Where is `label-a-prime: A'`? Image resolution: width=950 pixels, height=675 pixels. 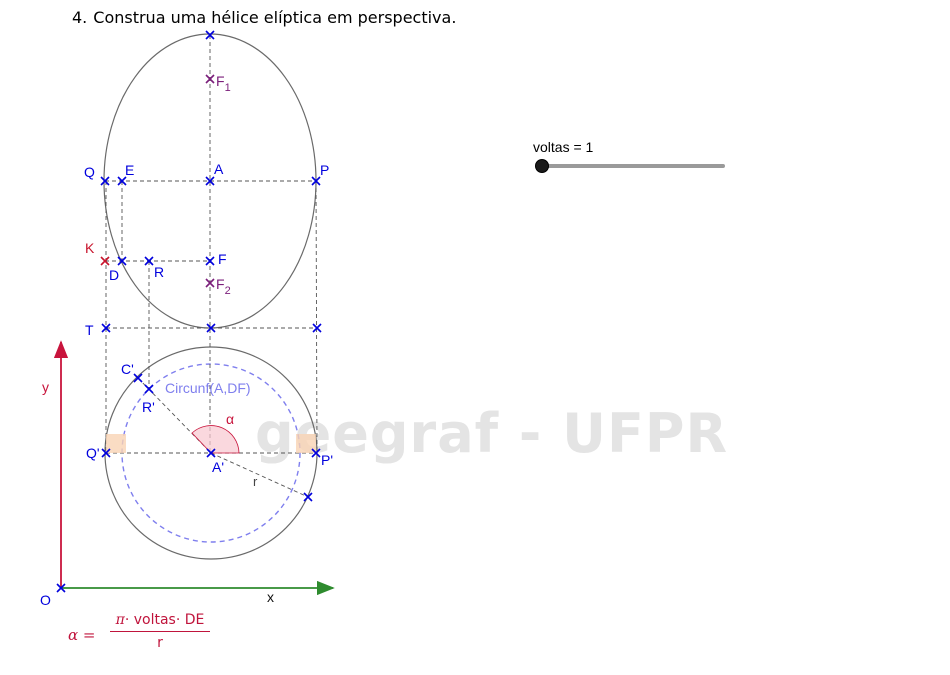 label-a-prime: A' is located at coordinates (218, 467).